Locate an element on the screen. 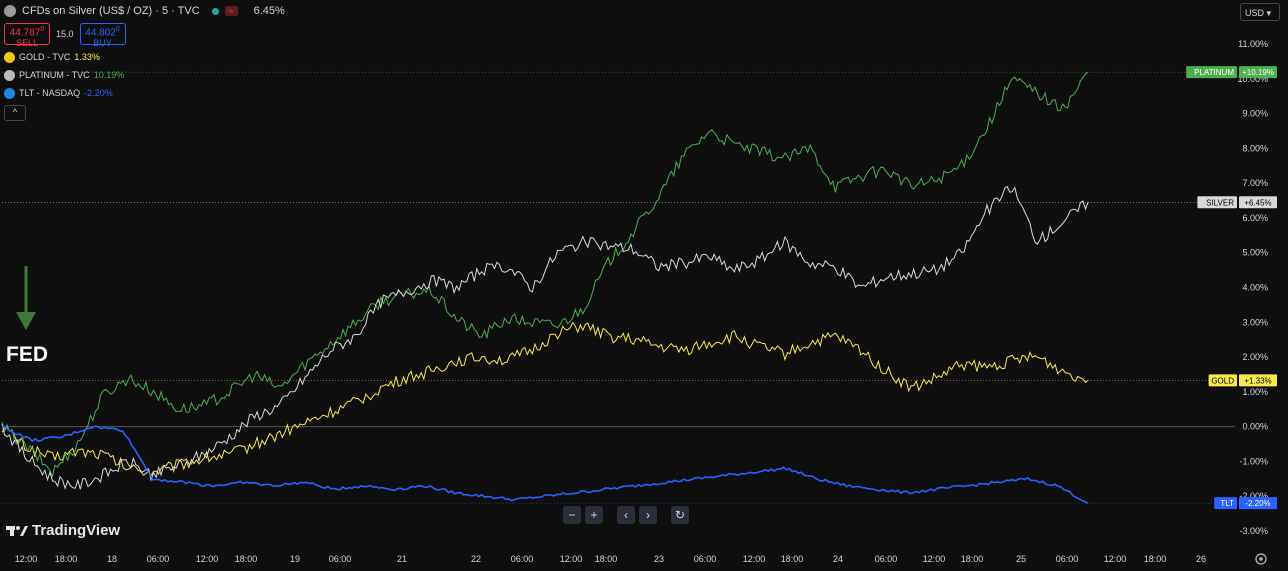 This screenshot has width=1288, height=571. platinum-symbol-icon is located at coordinates (9, 75).